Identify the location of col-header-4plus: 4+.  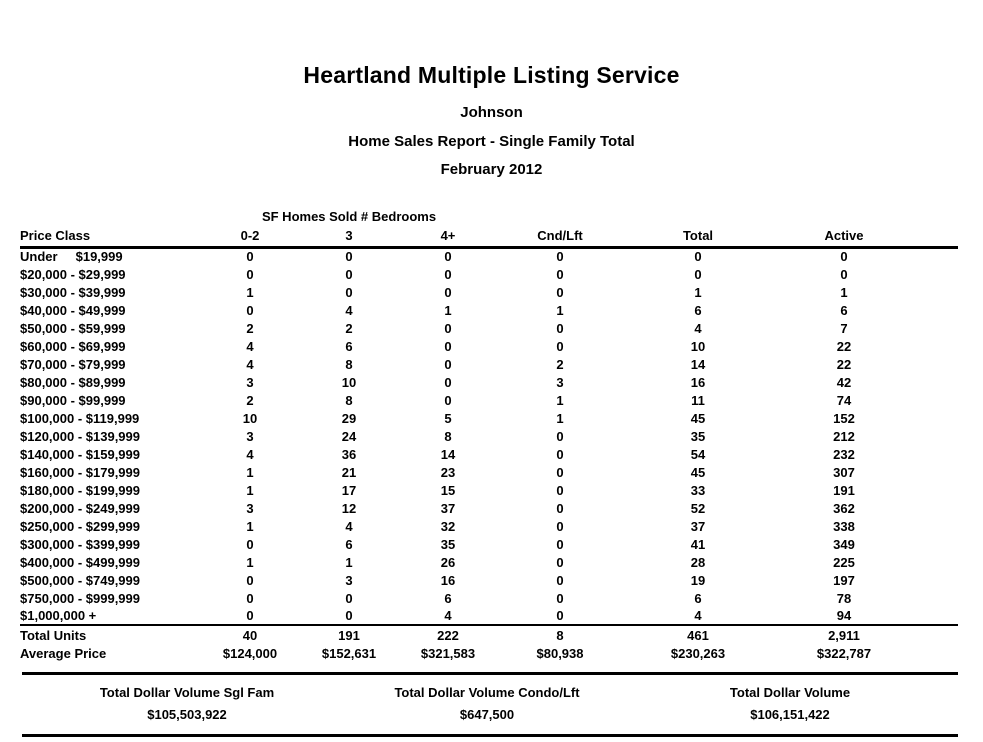
(448, 238).